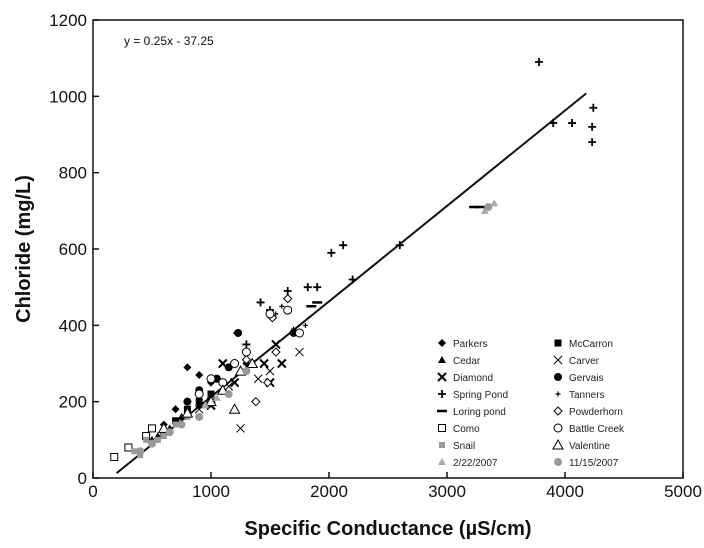  Describe the element at coordinates (459, 361) in the screenshot. I see `legend-item: Cedar` at that location.